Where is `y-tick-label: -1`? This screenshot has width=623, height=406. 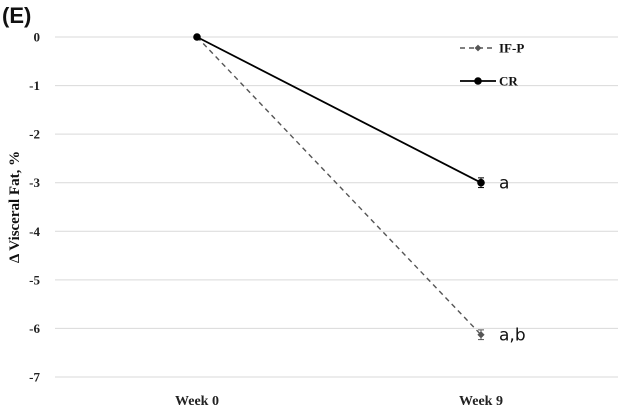
y-tick-label: -1 is located at coordinates (34, 85).